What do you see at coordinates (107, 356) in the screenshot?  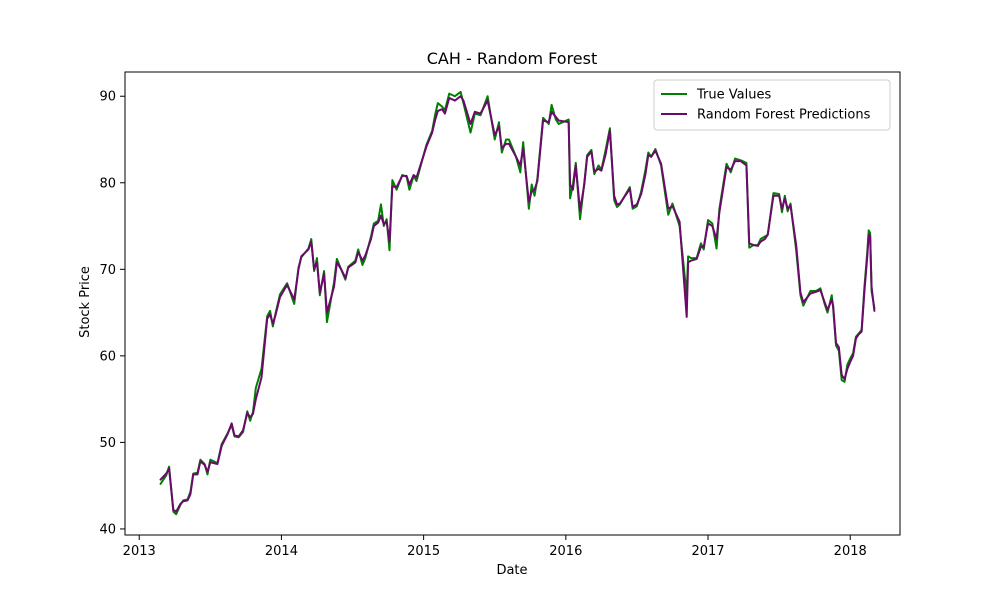 I see `y-tick-label: 60` at bounding box center [107, 356].